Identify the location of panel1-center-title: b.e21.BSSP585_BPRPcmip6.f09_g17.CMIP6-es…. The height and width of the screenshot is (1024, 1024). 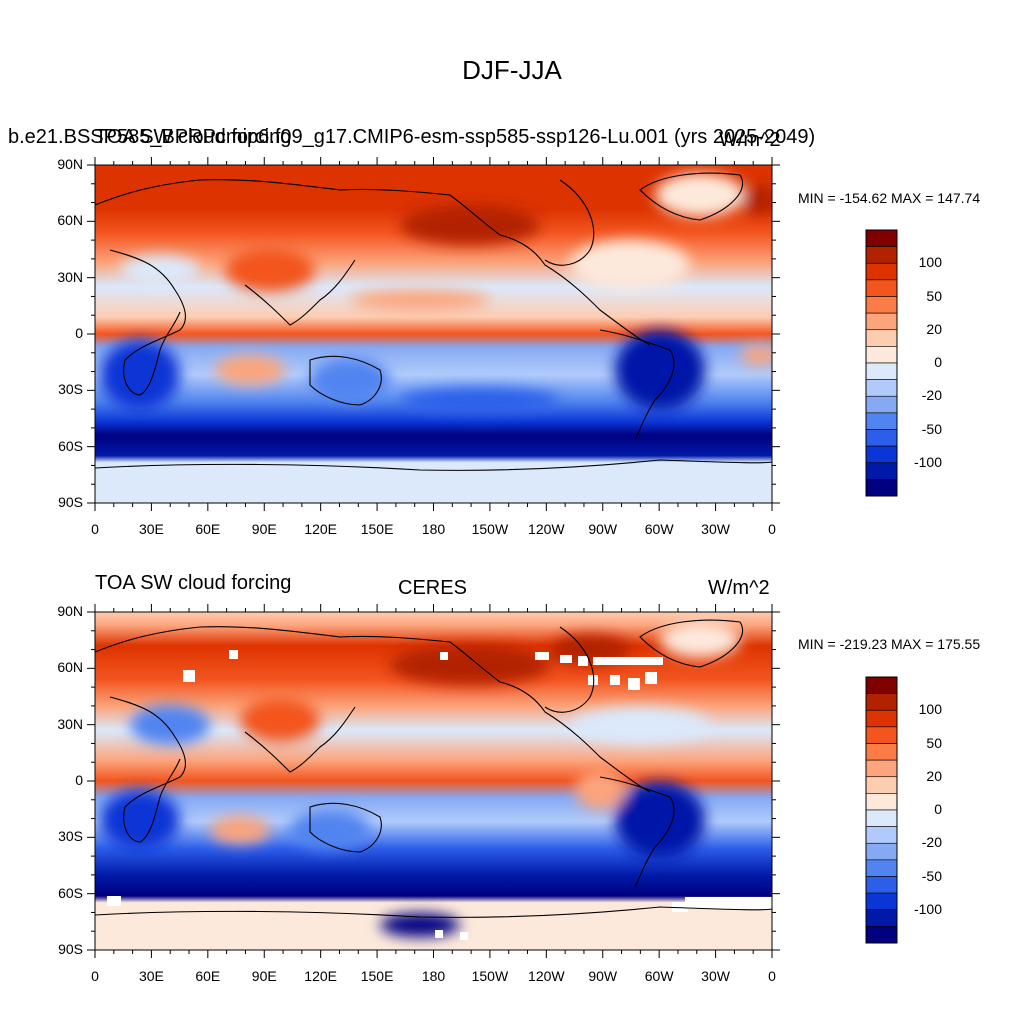
(412, 137).